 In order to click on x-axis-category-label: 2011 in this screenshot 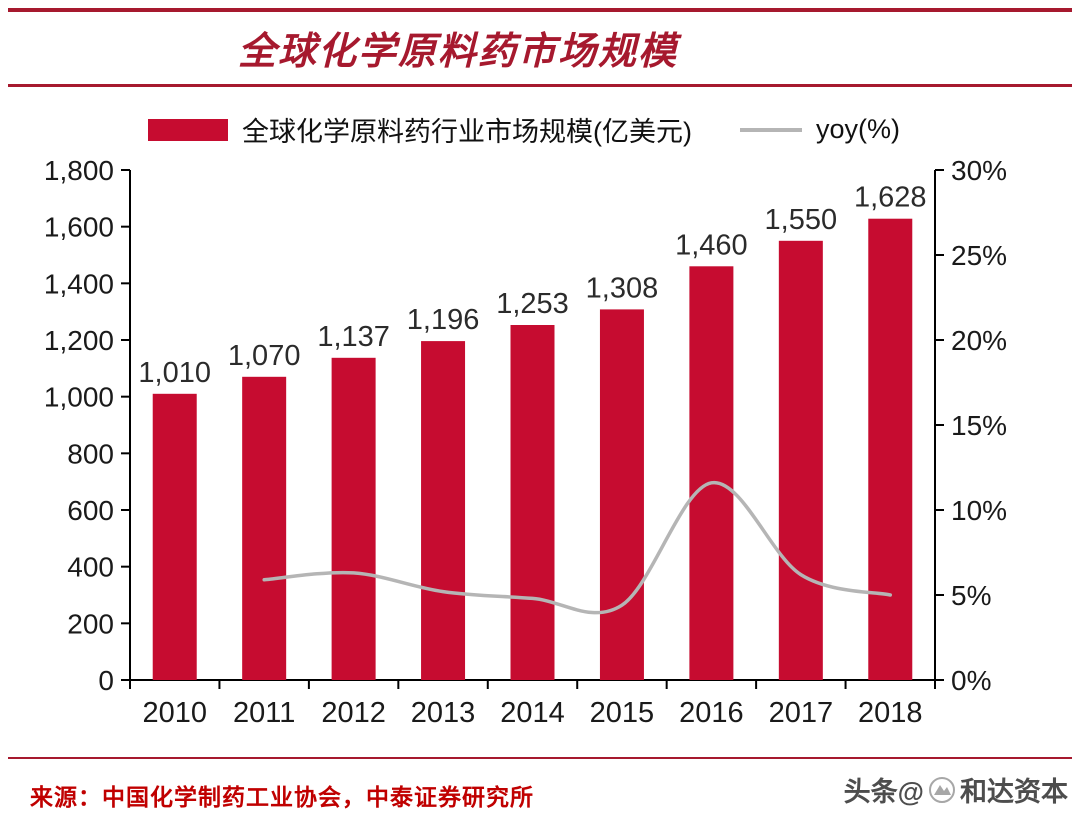, I will do `click(264, 713)`.